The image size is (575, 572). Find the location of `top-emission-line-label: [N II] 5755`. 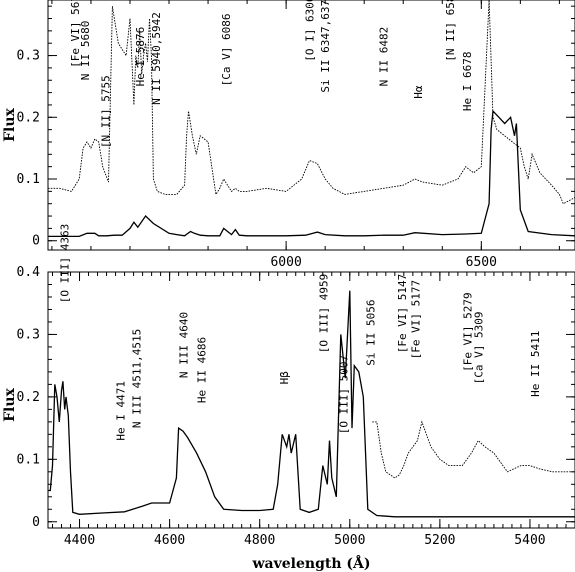

top-emission-line-label: [N II] 5755 is located at coordinates (106, 111).